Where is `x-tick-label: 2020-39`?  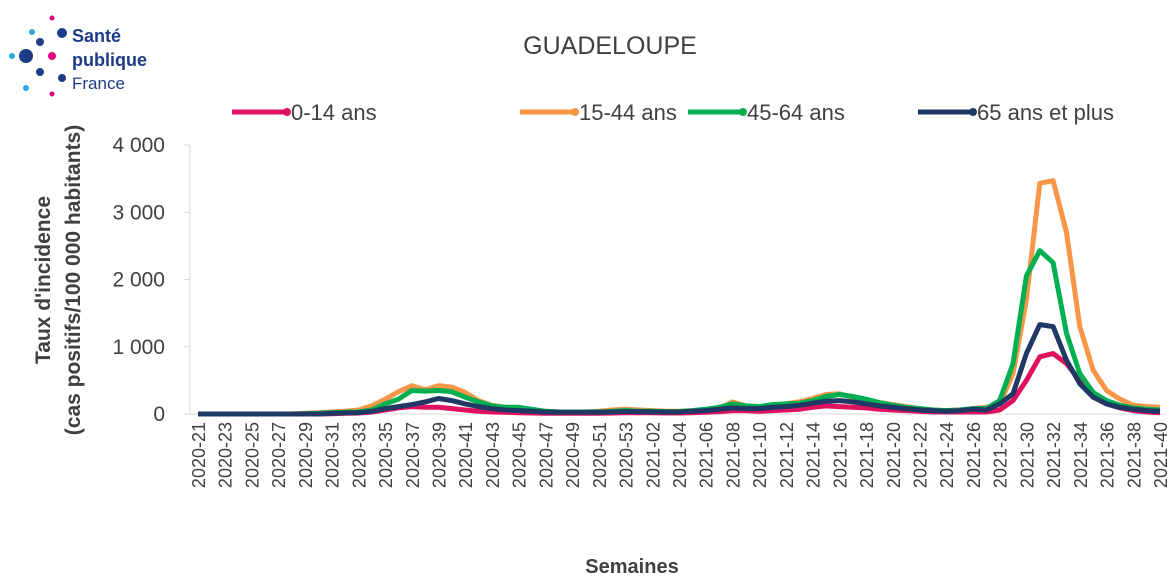
x-tick-label: 2020-39 is located at coordinates (440, 455).